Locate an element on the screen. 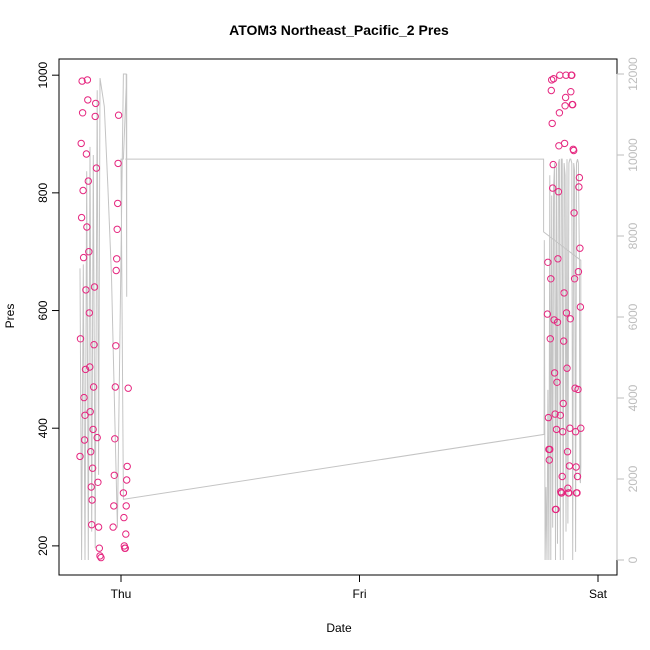 The height and width of the screenshot is (650, 650). chart-title: ATOM3 Northeast_Pacific_2 Pres is located at coordinates (339, 30).